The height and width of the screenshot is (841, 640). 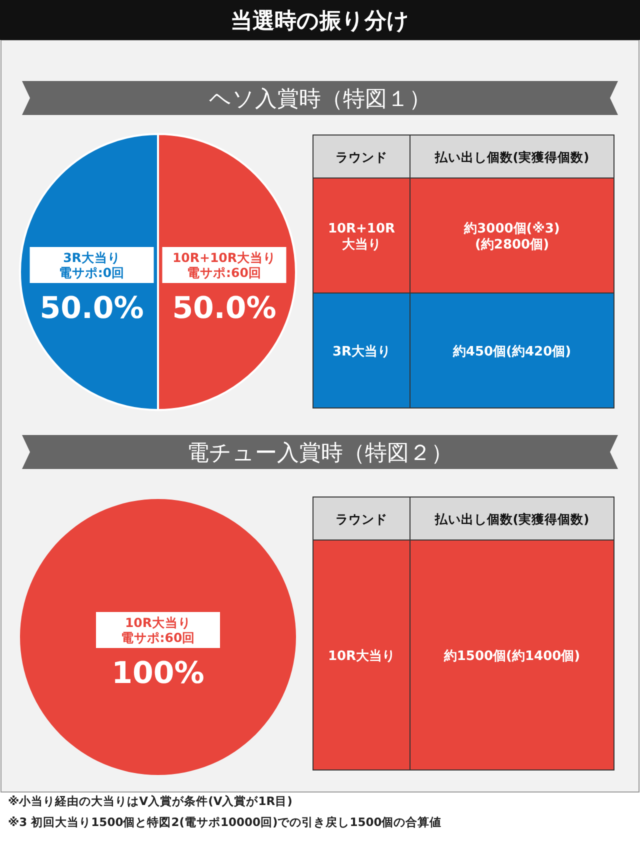 What do you see at coordinates (158, 673) in the screenshot?
I see `data-label: 100%` at bounding box center [158, 673].